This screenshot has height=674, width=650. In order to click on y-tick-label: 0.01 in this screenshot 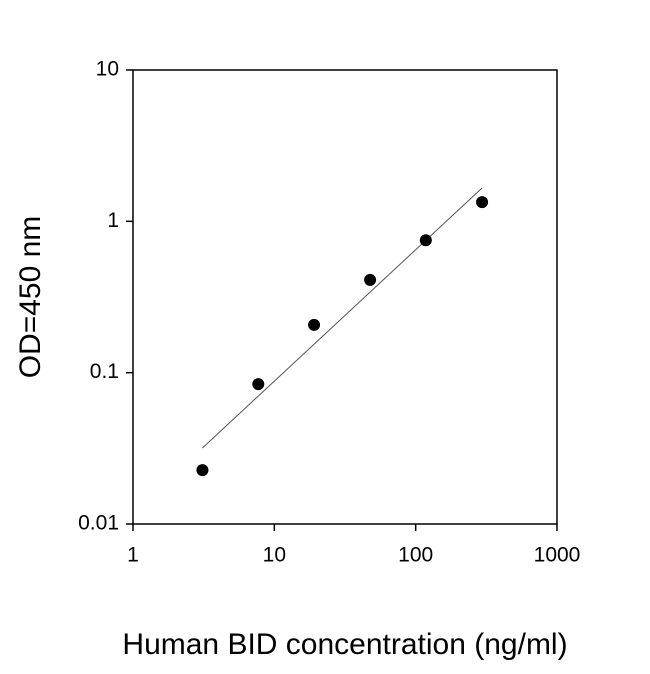, I will do `click(98, 523)`.